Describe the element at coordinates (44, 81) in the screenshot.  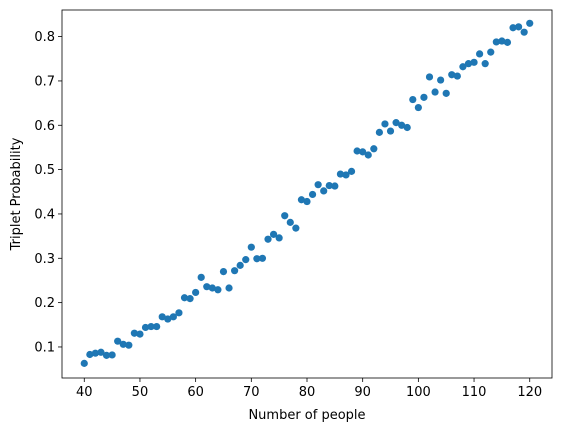
I see `y-tick-label: 0.7` at that location.